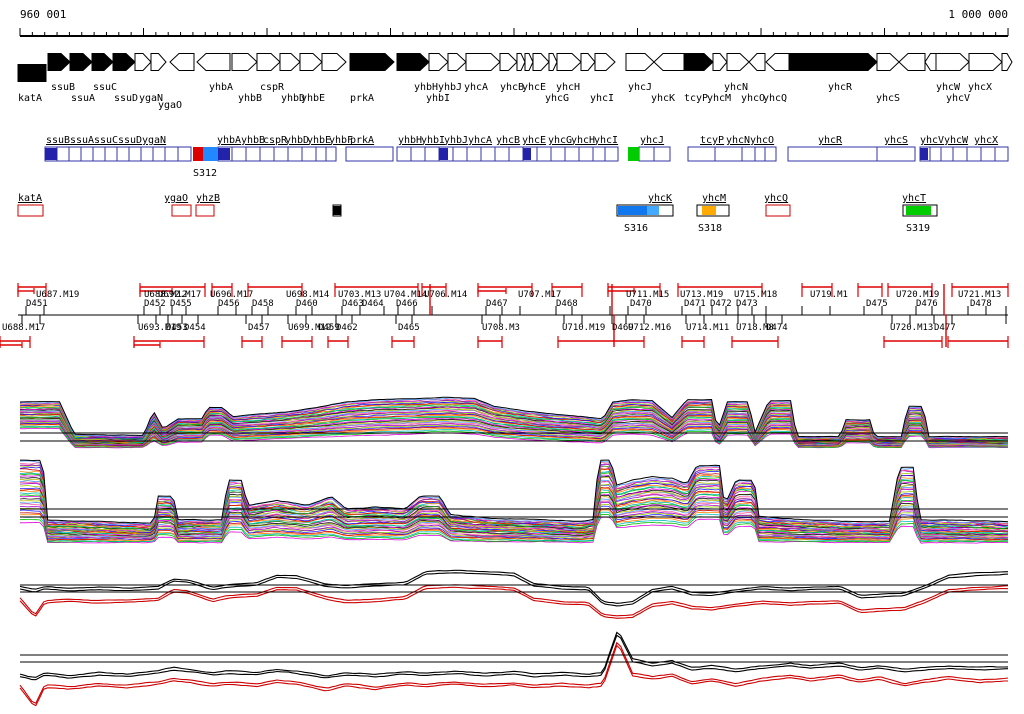  What do you see at coordinates (30, 198) in the screenshot?
I see `feature-gene-link-katA: katA` at bounding box center [30, 198].